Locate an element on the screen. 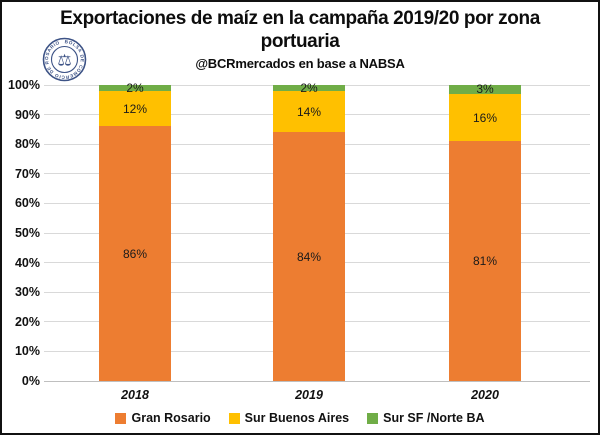 This screenshot has width=600, height=435. legend-label: Gran Rosario is located at coordinates (171, 418).